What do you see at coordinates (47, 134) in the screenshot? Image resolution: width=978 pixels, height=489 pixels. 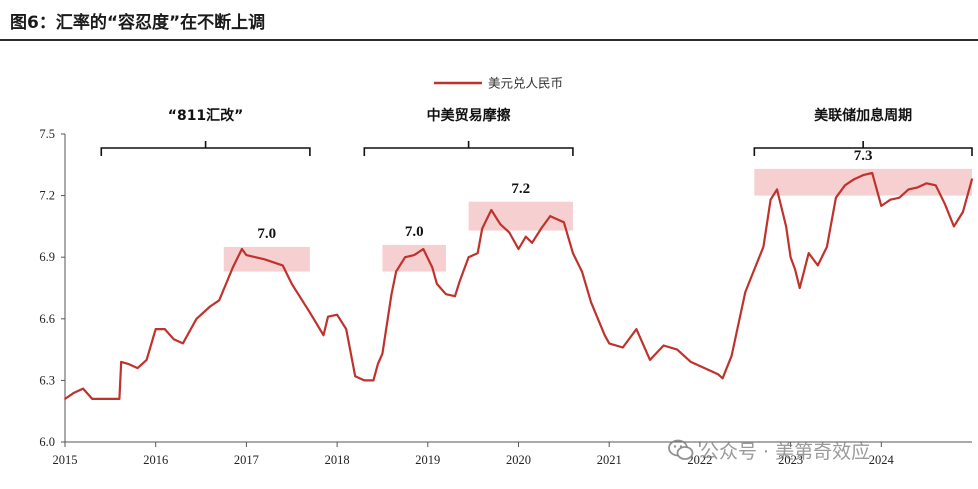 I see `y-tick-label: 7.5` at bounding box center [47, 134].